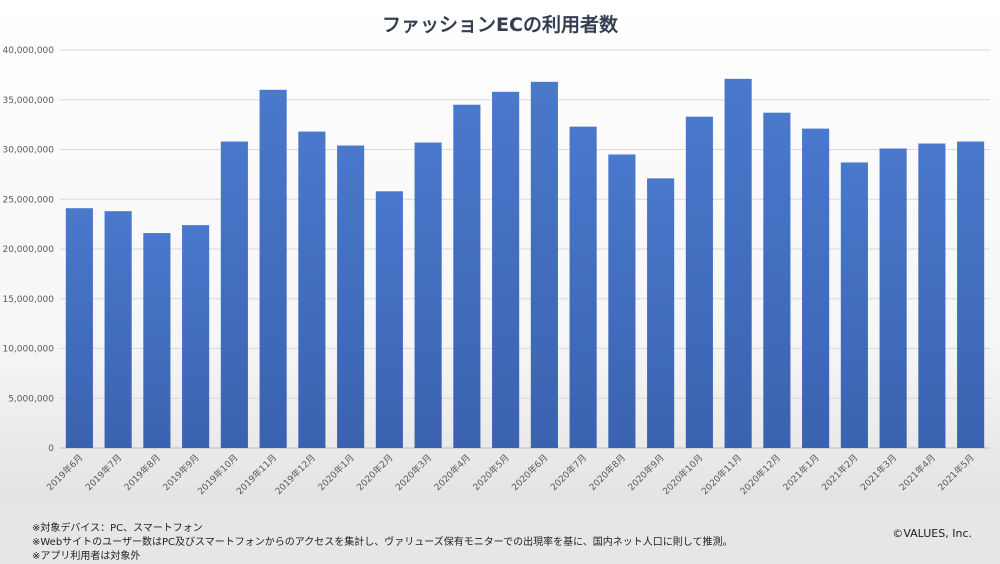 This screenshot has width=1000, height=564. I want to click on y-tick-label: 20,000,000, so click(28, 250).